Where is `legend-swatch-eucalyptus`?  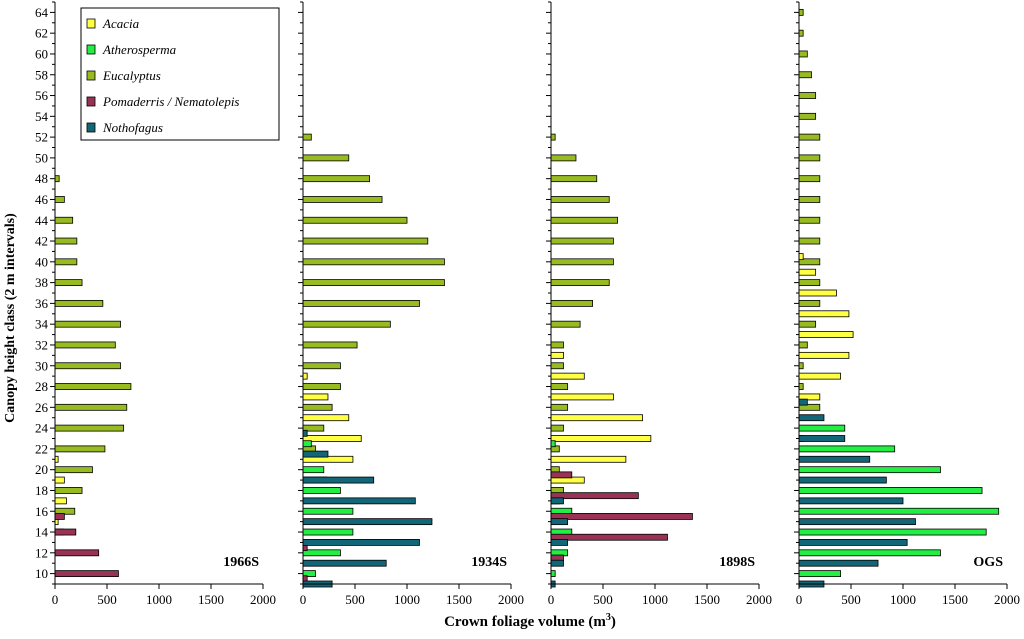 legend-swatch-eucalyptus is located at coordinates (91, 75).